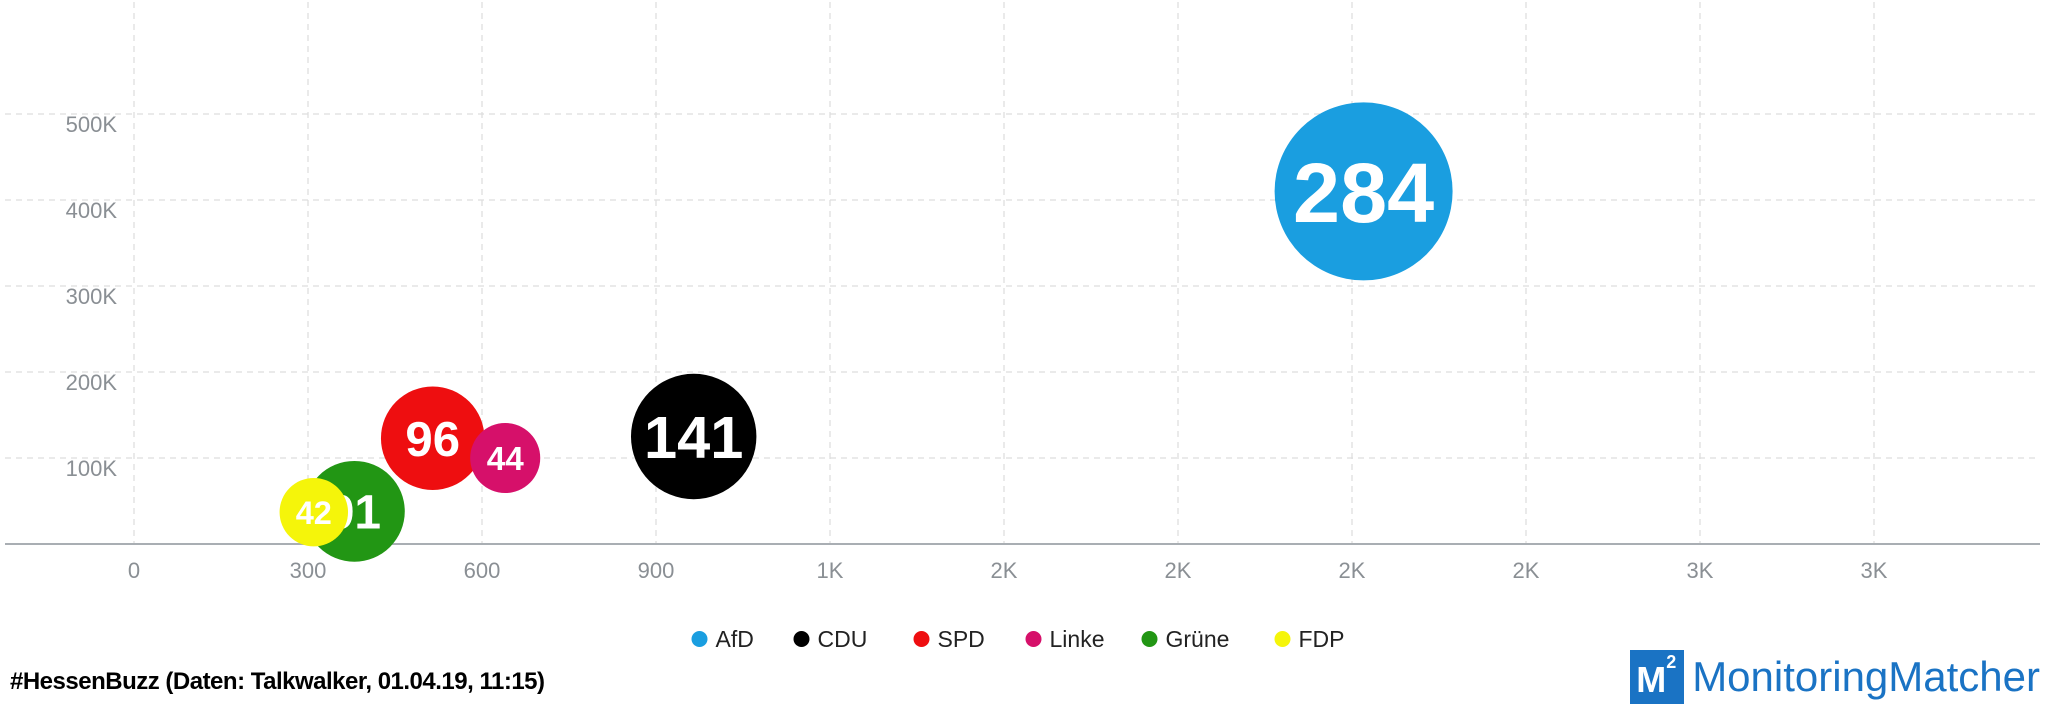  Describe the element at coordinates (830, 570) in the screenshot. I see `x-tick-label: 1K` at that location.